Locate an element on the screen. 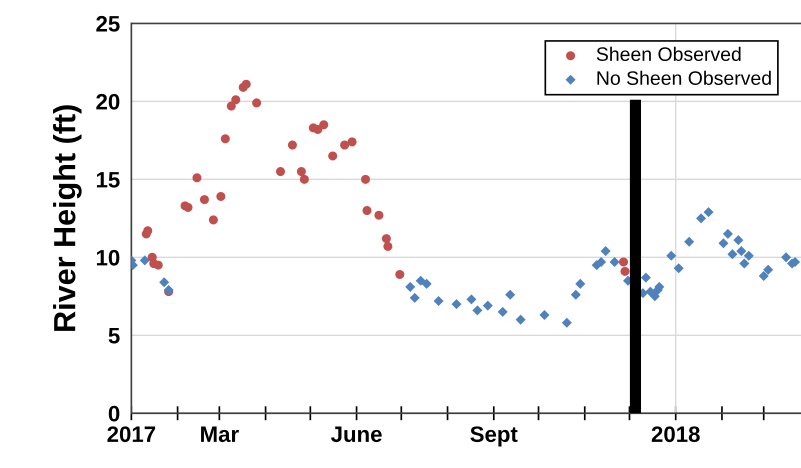  x-tick-label: Mar is located at coordinates (220, 434).